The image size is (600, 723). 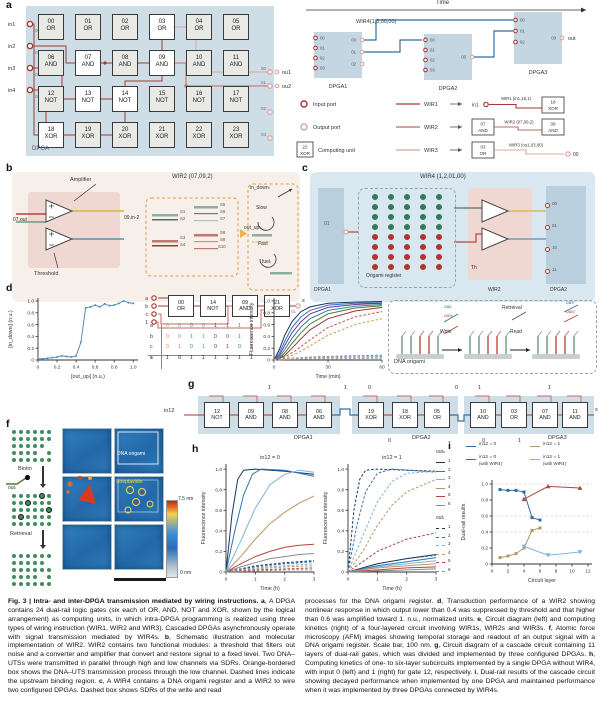 What do you see at coordinates (522, 42) in the screenshot?
I see `mini-in-label: 02` at bounding box center [522, 42].